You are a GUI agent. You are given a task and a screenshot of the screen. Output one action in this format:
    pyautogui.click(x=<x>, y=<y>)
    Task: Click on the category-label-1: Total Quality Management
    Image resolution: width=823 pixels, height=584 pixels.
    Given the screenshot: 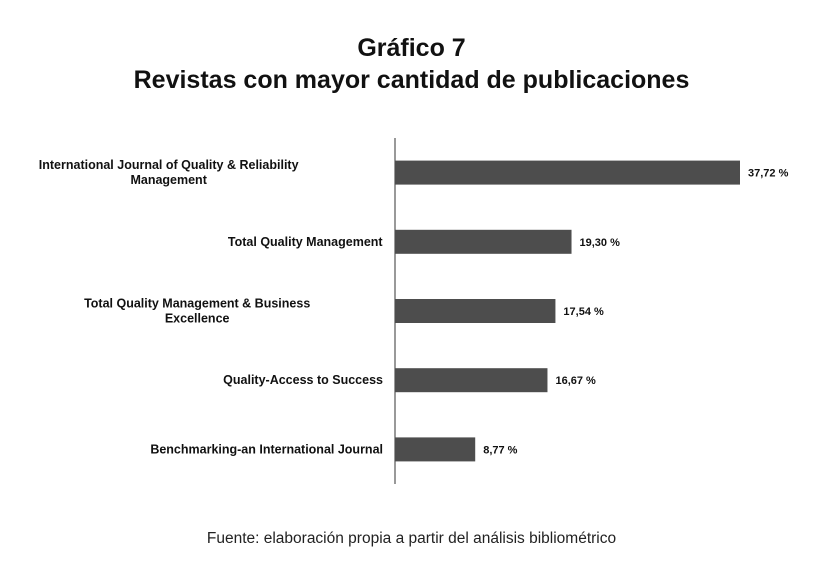 What is the action you would take?
    pyautogui.click(x=305, y=242)
    